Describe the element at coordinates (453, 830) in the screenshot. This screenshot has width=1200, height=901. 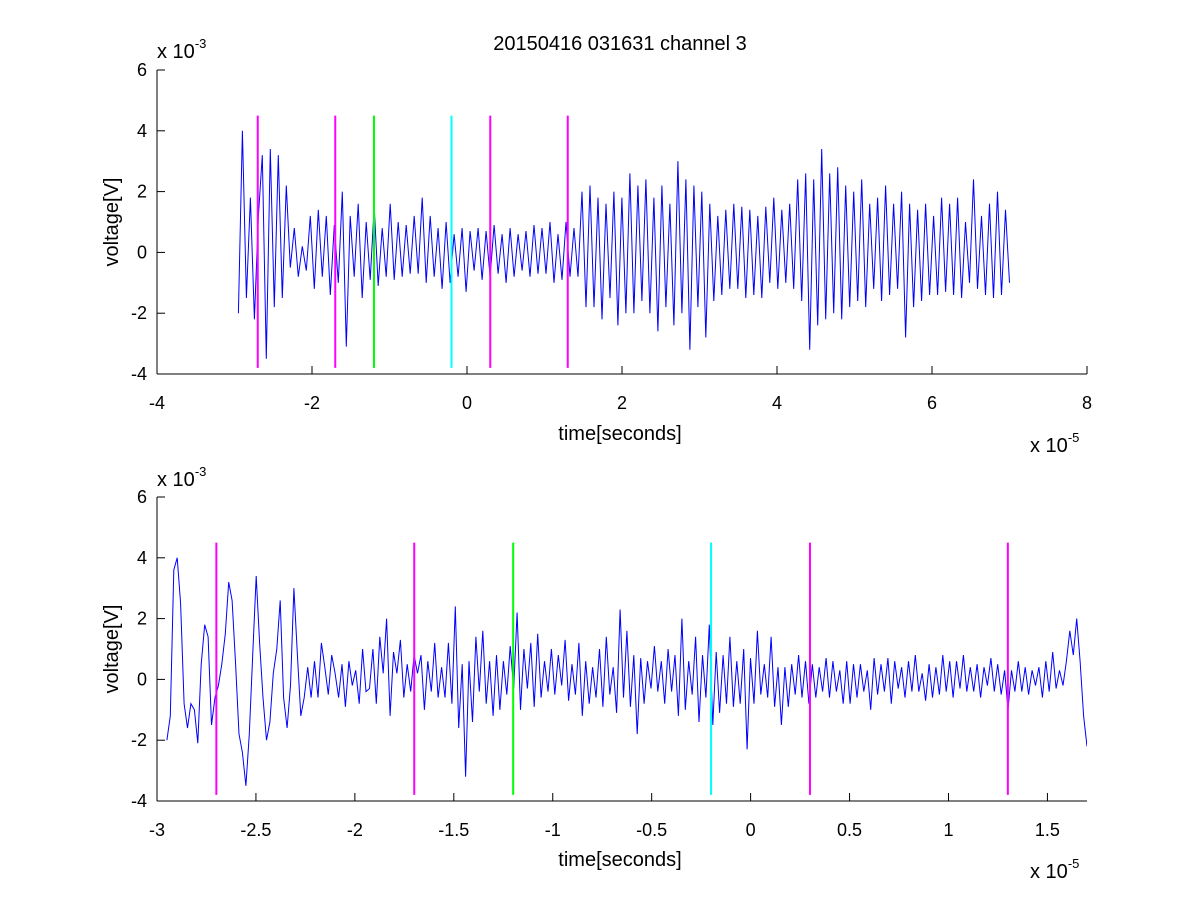
I see `x-tick-label: -1.5` at that location.